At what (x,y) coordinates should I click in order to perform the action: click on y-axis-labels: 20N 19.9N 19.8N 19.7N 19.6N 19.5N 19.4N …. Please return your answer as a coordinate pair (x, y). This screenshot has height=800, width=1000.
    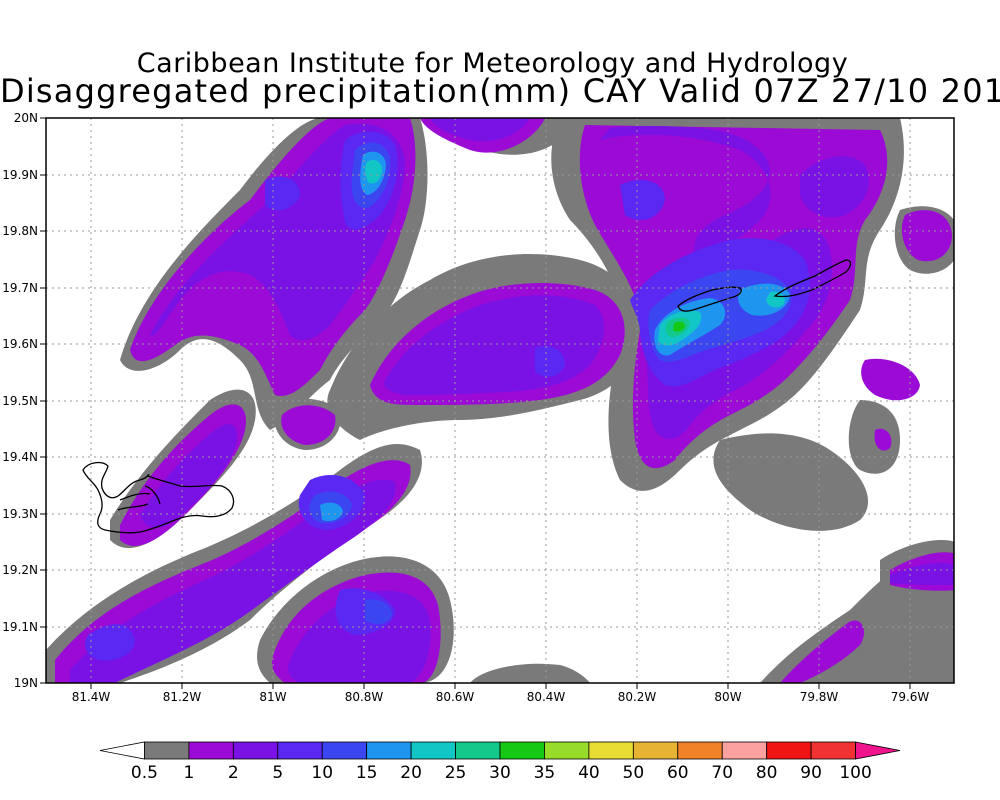
    Looking at the image, I should click on (20, 400).